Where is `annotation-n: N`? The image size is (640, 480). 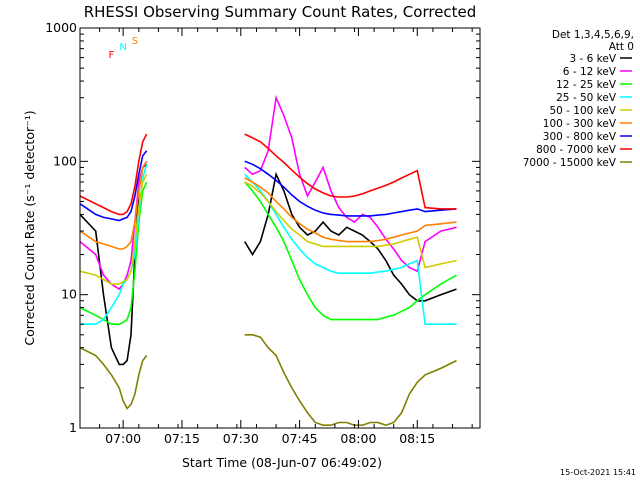 annotation-n: N is located at coordinates (122, 47).